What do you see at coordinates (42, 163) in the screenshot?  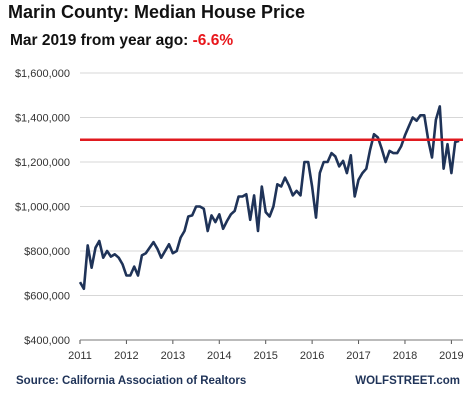 I see `y-tick-label: $1,200,000` at bounding box center [42, 163].